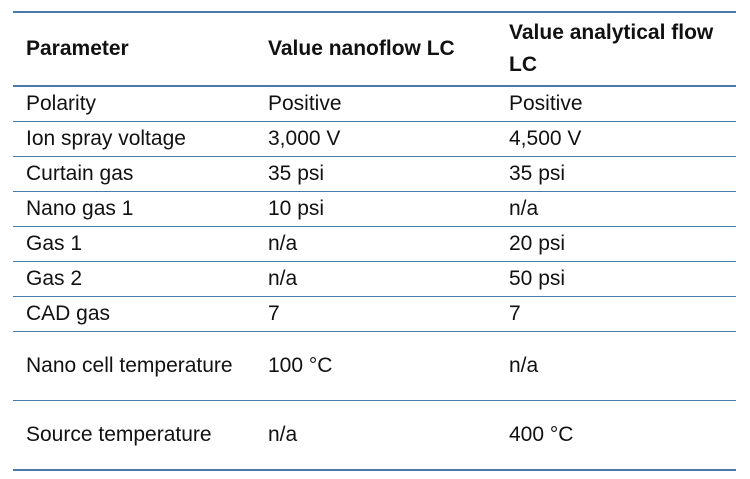  I want to click on cell-analytical: 50 psi, so click(616, 279).